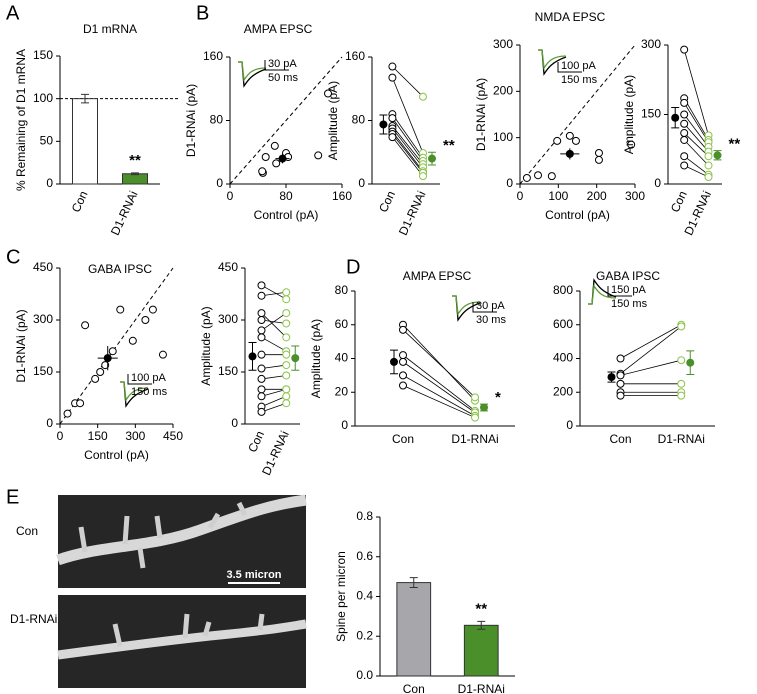 This screenshot has width=757, height=694. I want to click on spines, so click(188, 630).